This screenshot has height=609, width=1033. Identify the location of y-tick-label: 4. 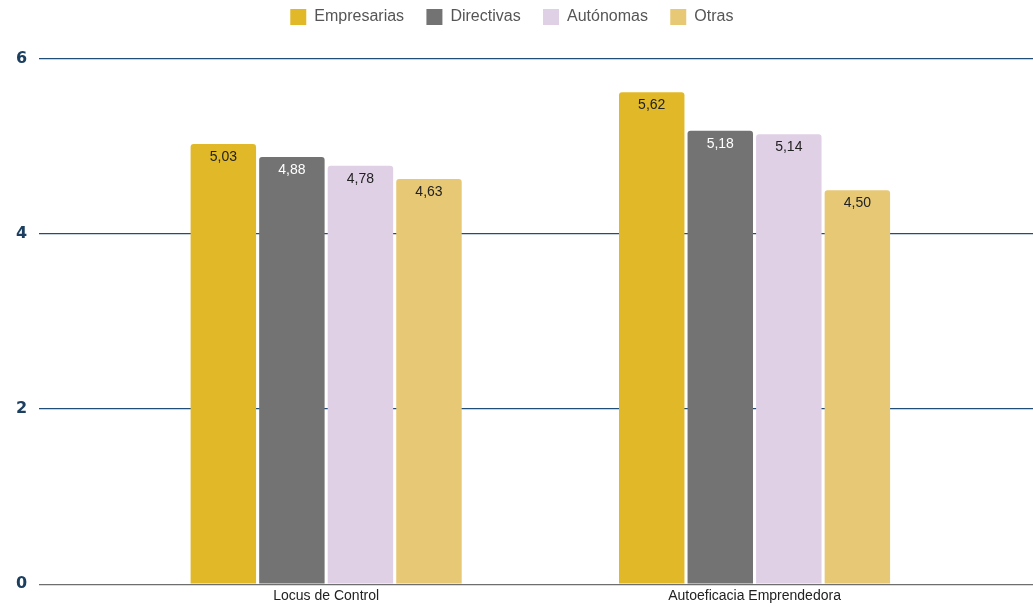
(21, 233).